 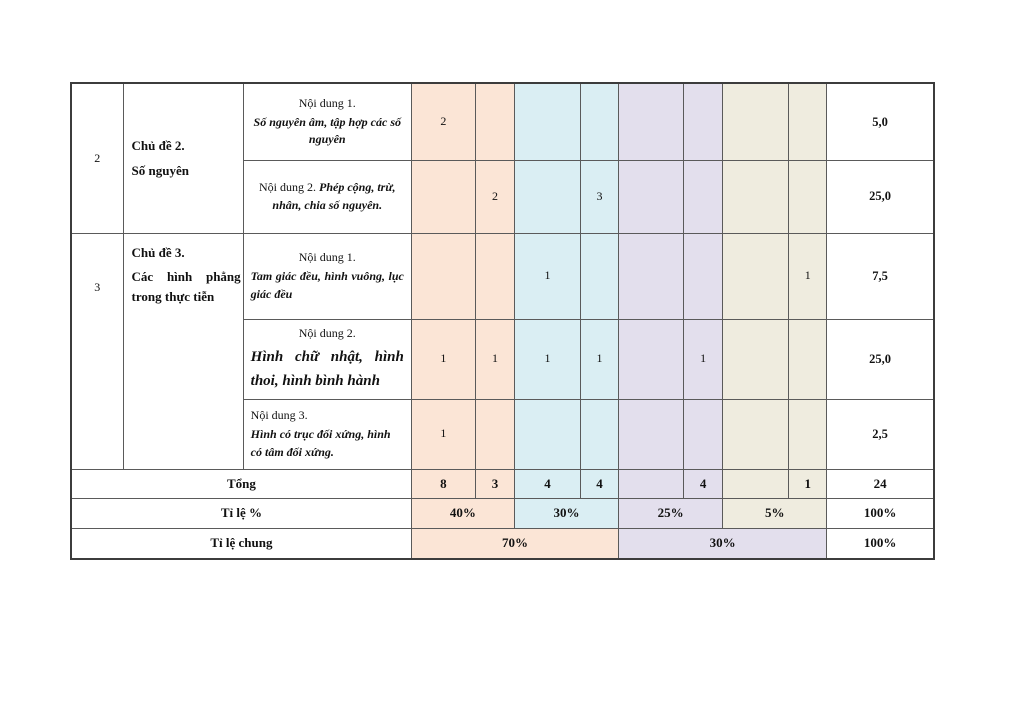 I want to click on value-t2c2-l3b, so click(x=703, y=196).